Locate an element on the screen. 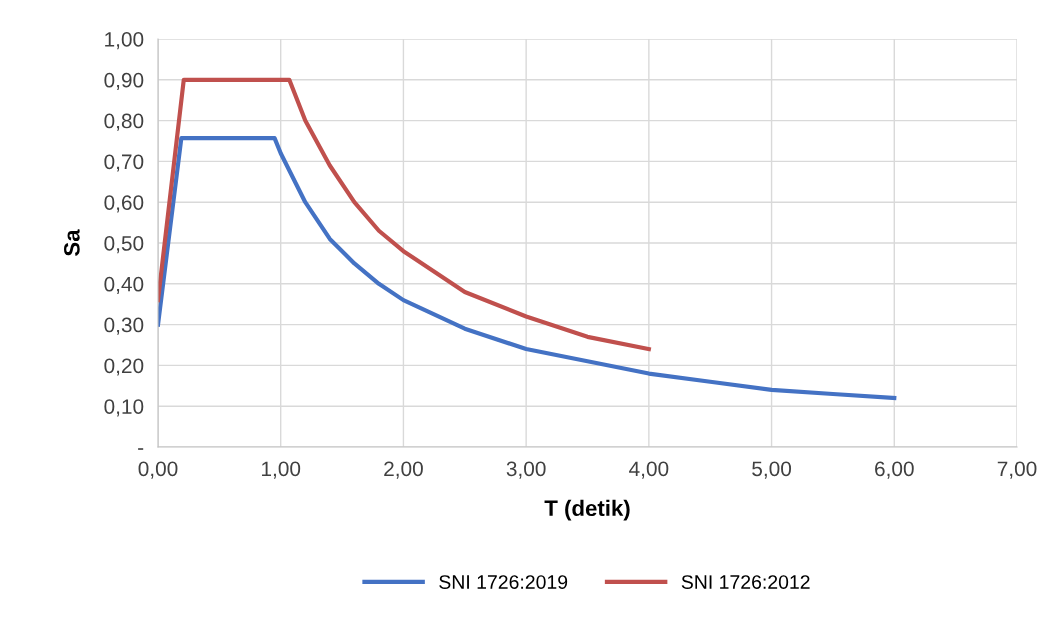 The width and height of the screenshot is (1059, 622). x-tick-label: 3,00 is located at coordinates (526, 470).